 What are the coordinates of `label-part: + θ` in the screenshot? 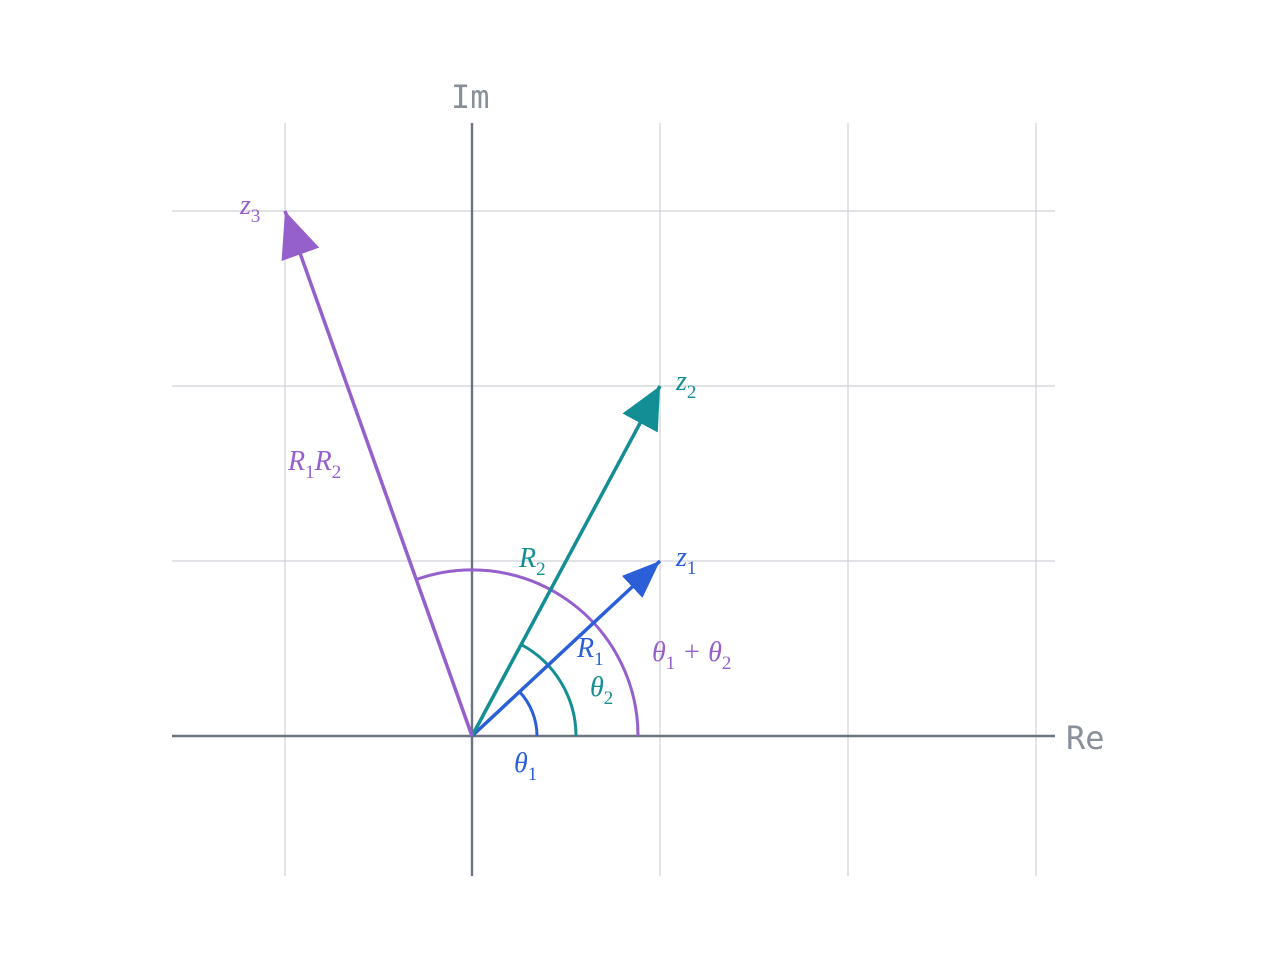 It's located at (698, 652).